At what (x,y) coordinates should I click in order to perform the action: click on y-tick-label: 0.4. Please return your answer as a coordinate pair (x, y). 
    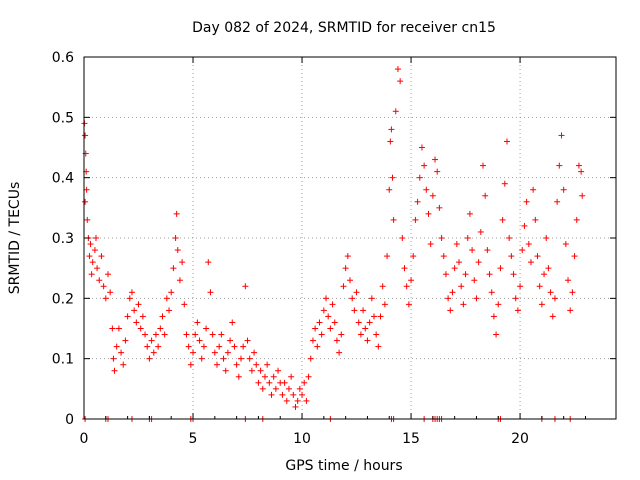
    Looking at the image, I should click on (63, 179).